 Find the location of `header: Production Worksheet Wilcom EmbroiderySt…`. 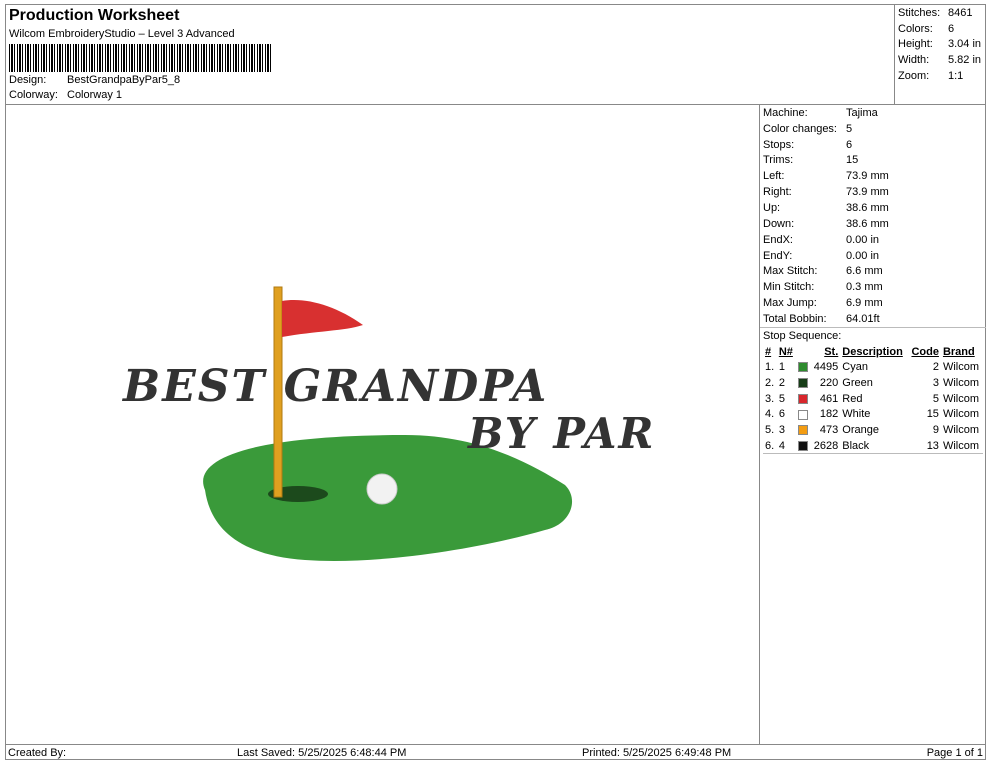

header: Production Worksheet Wilcom EmbroiderySt… is located at coordinates (450, 54).